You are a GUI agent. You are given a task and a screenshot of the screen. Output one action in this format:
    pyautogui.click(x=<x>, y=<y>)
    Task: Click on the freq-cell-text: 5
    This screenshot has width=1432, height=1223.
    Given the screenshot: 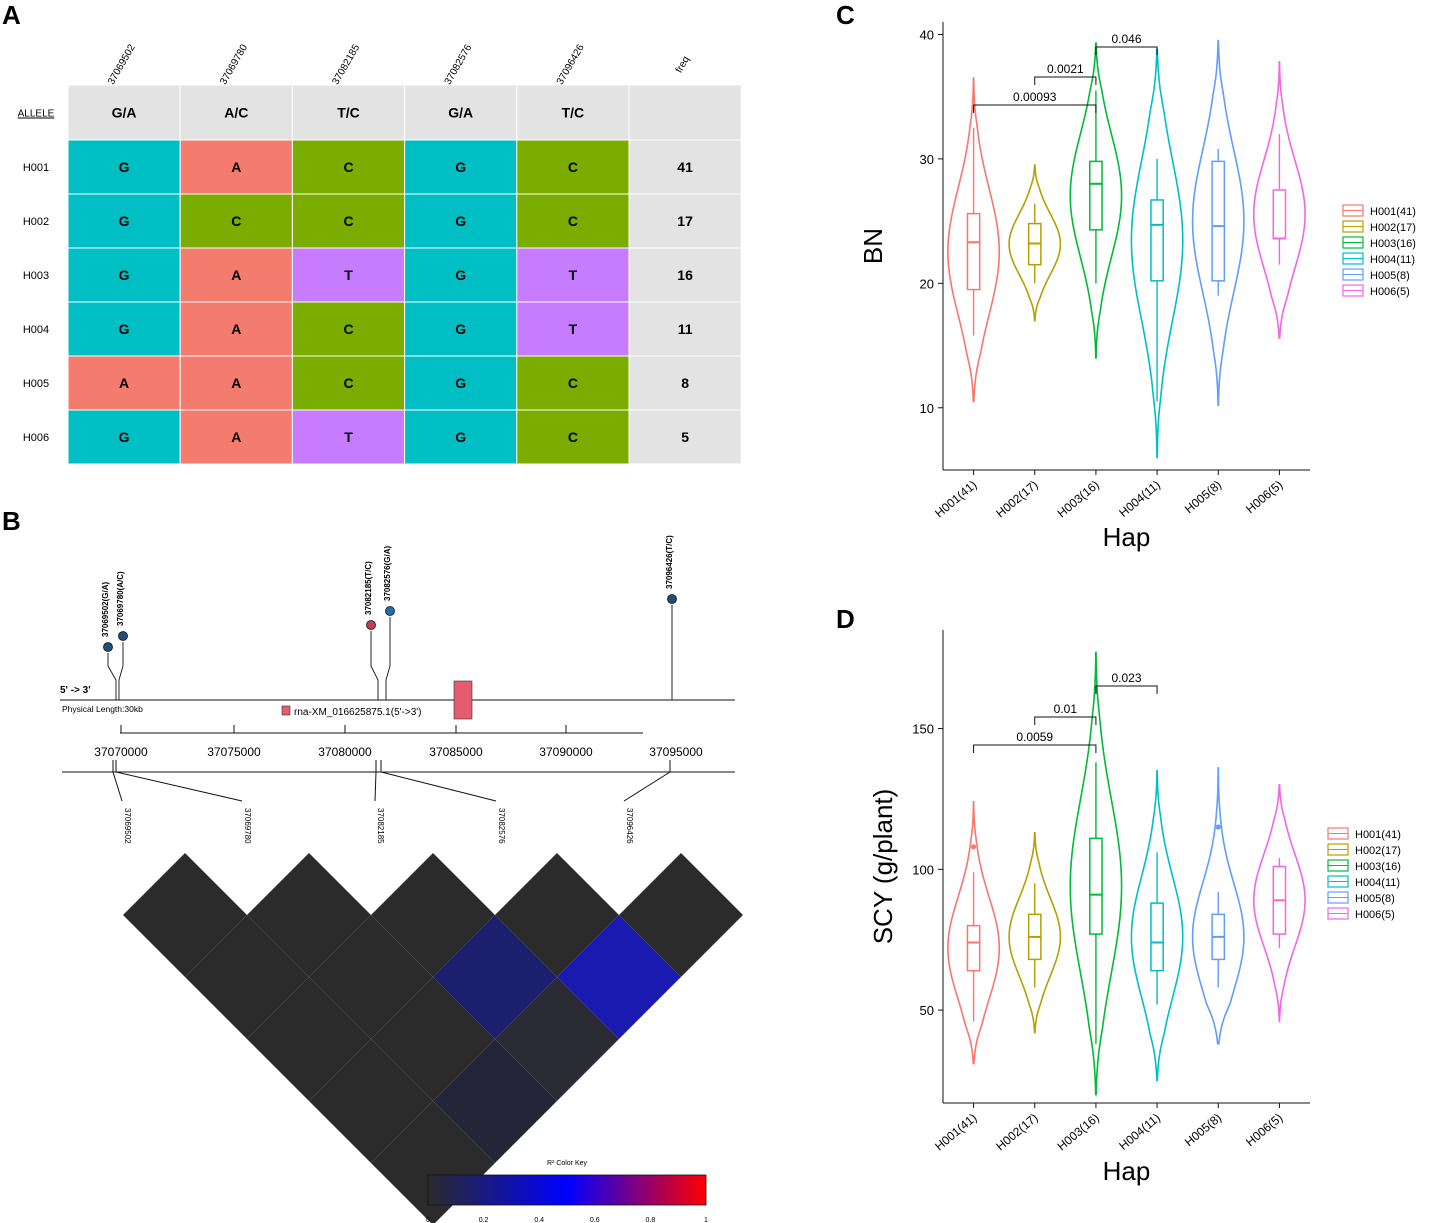 What is the action you would take?
    pyautogui.click(x=685, y=437)
    